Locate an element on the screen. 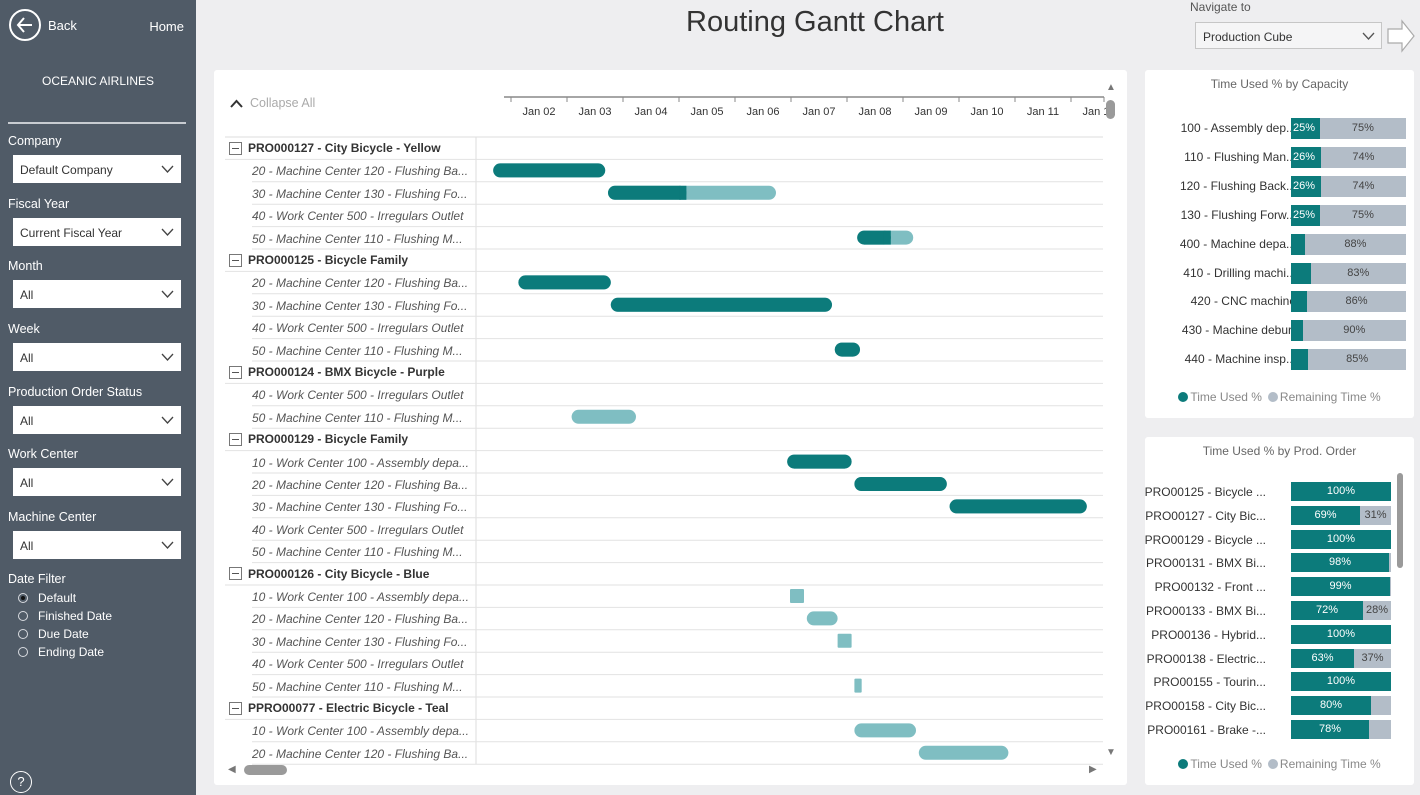  vertical-scrollbar-thumb is located at coordinates (1110, 109).